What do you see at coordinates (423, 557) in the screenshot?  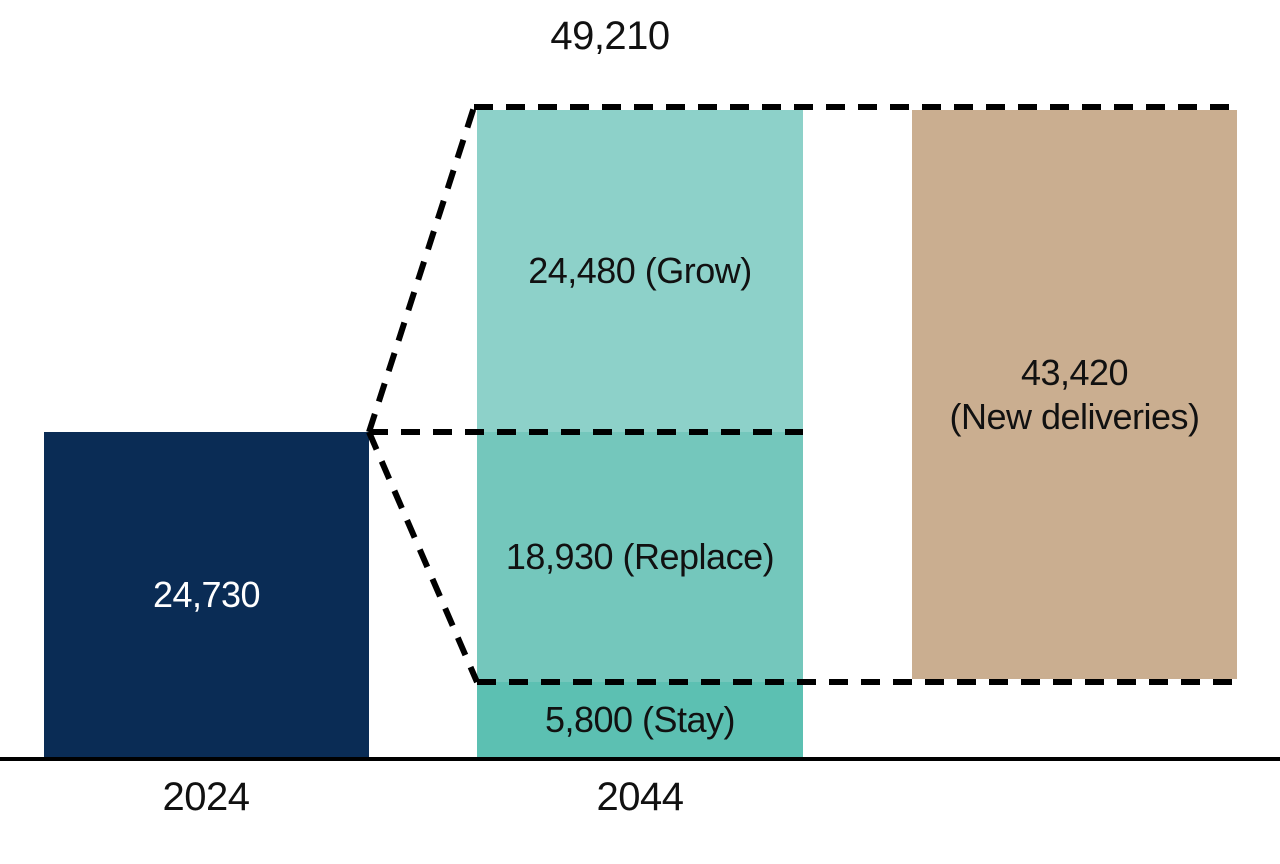 I see `dashed-line-lower-diagonal` at bounding box center [423, 557].